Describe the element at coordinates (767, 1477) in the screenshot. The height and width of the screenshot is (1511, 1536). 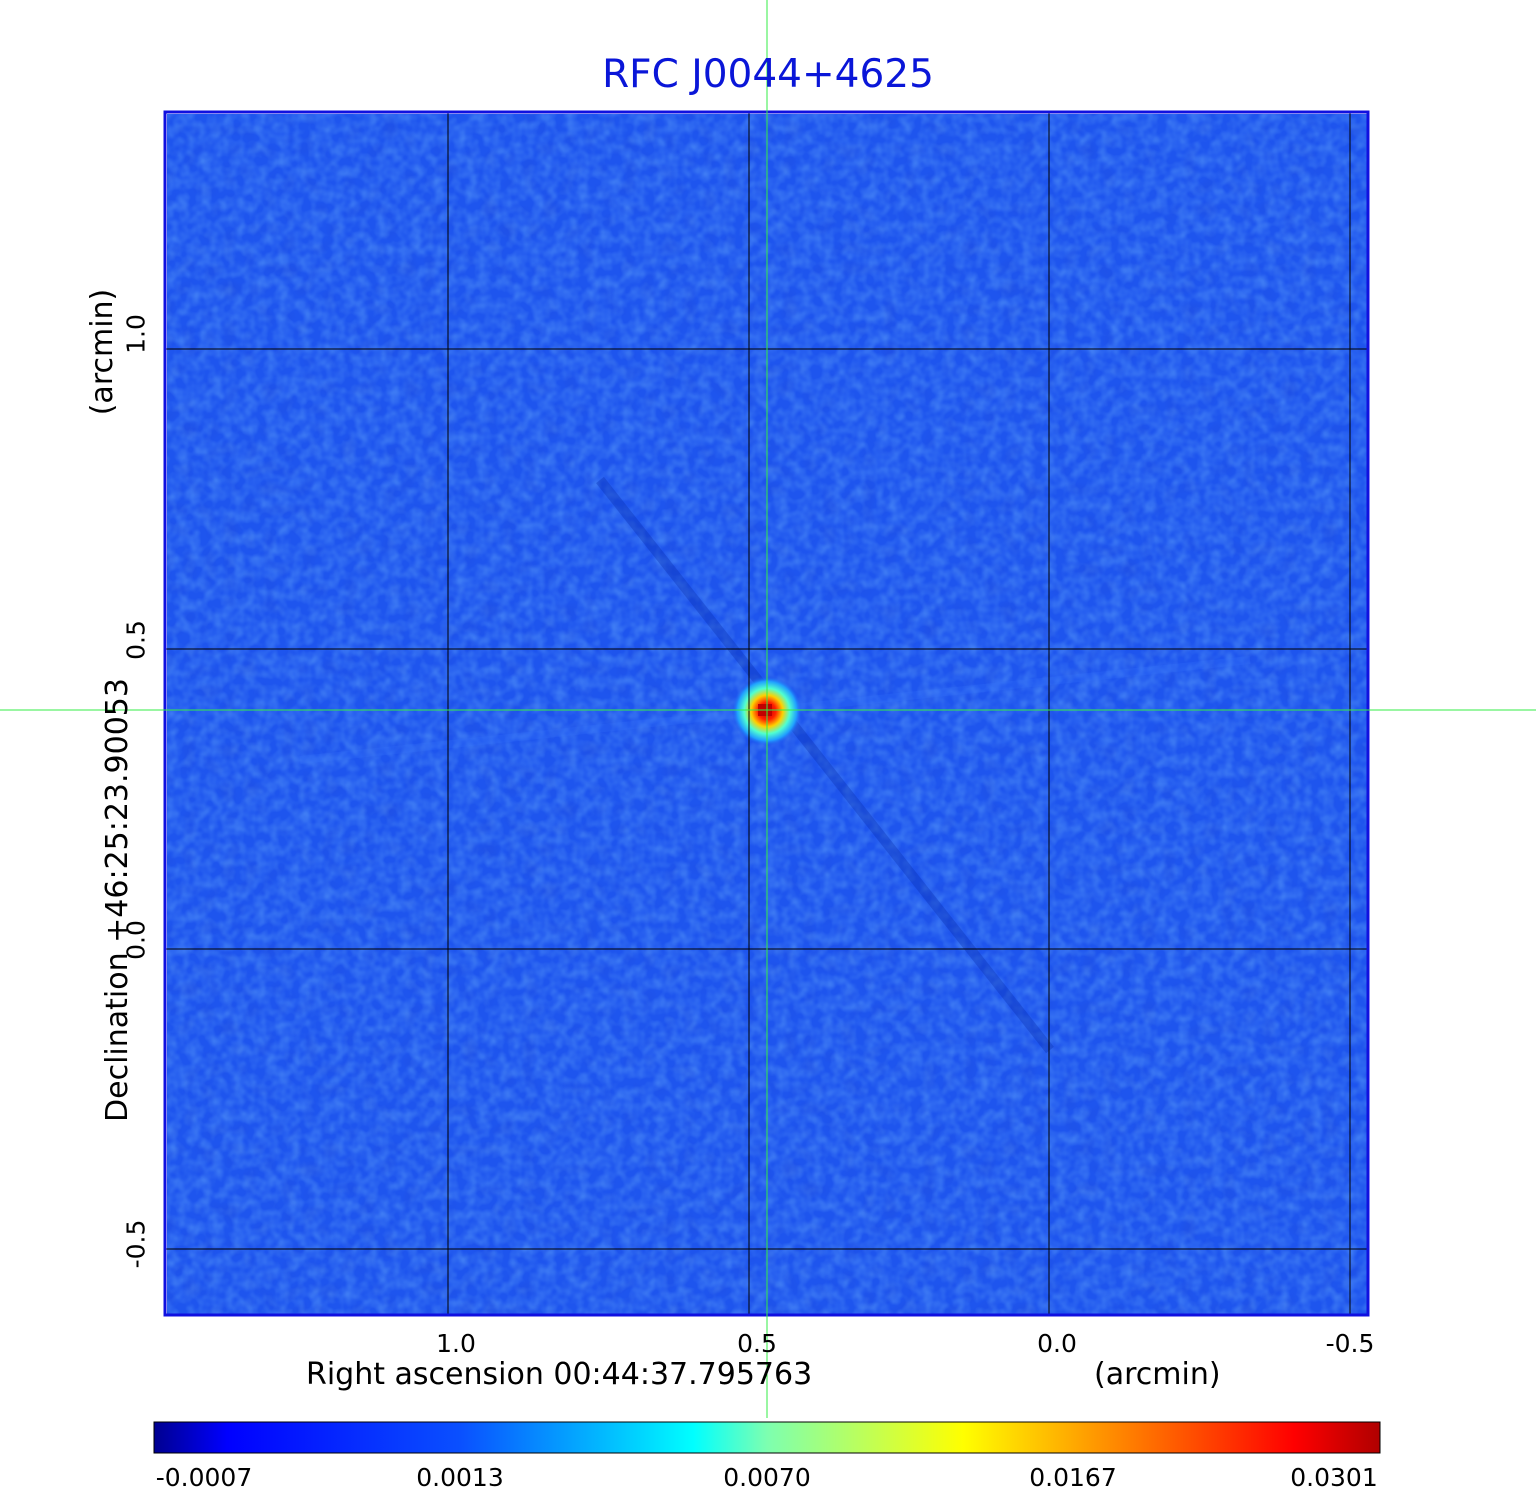
I see `colorbar-tick-label: 0.0070` at that location.